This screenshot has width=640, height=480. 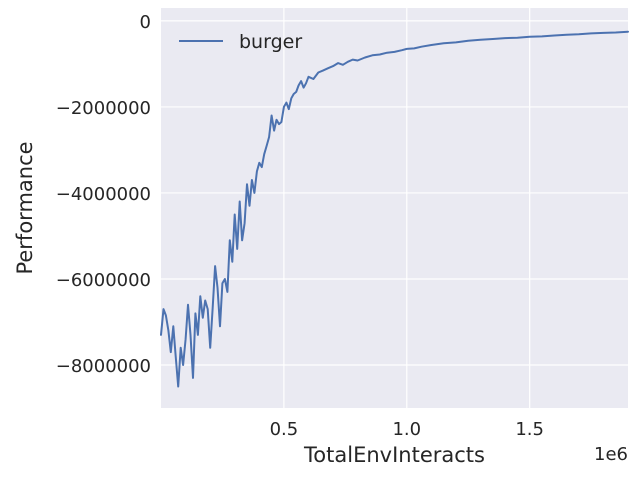 What do you see at coordinates (270, 42) in the screenshot?
I see `legend-label-burger: burger` at bounding box center [270, 42].